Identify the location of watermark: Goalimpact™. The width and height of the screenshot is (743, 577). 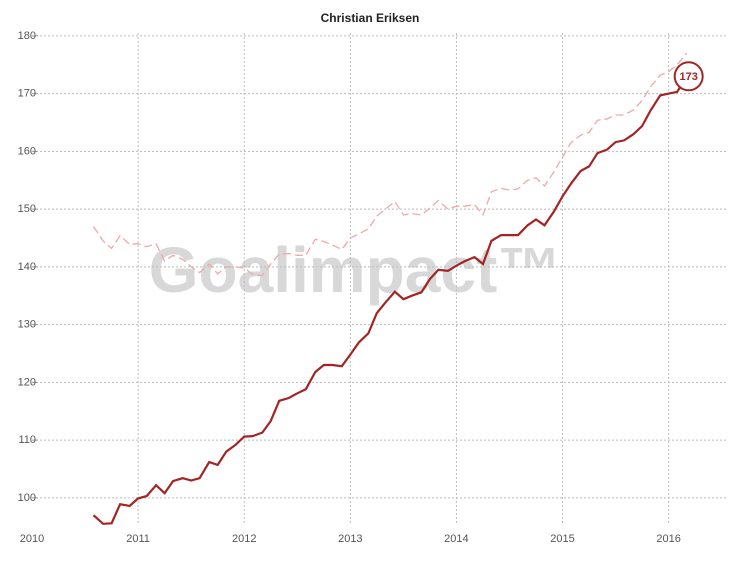
(355, 270).